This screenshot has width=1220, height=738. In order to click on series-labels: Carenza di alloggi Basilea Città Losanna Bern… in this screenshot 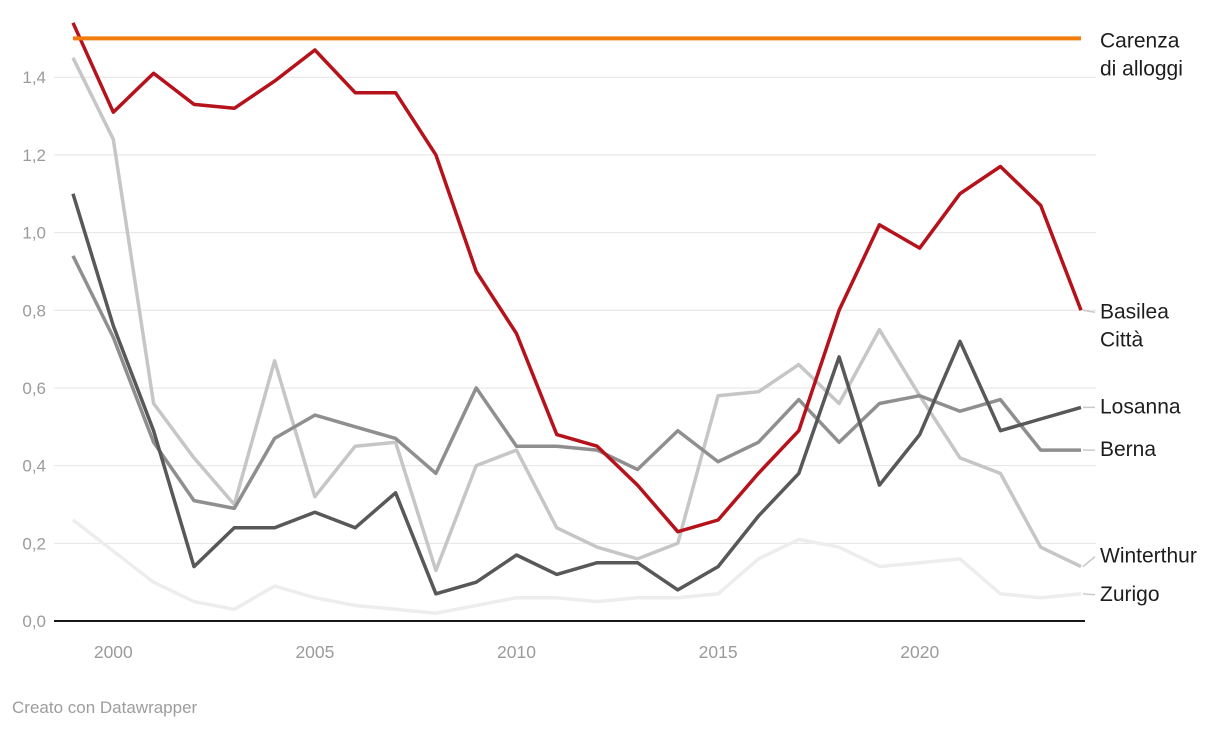, I will do `click(1139, 317)`.